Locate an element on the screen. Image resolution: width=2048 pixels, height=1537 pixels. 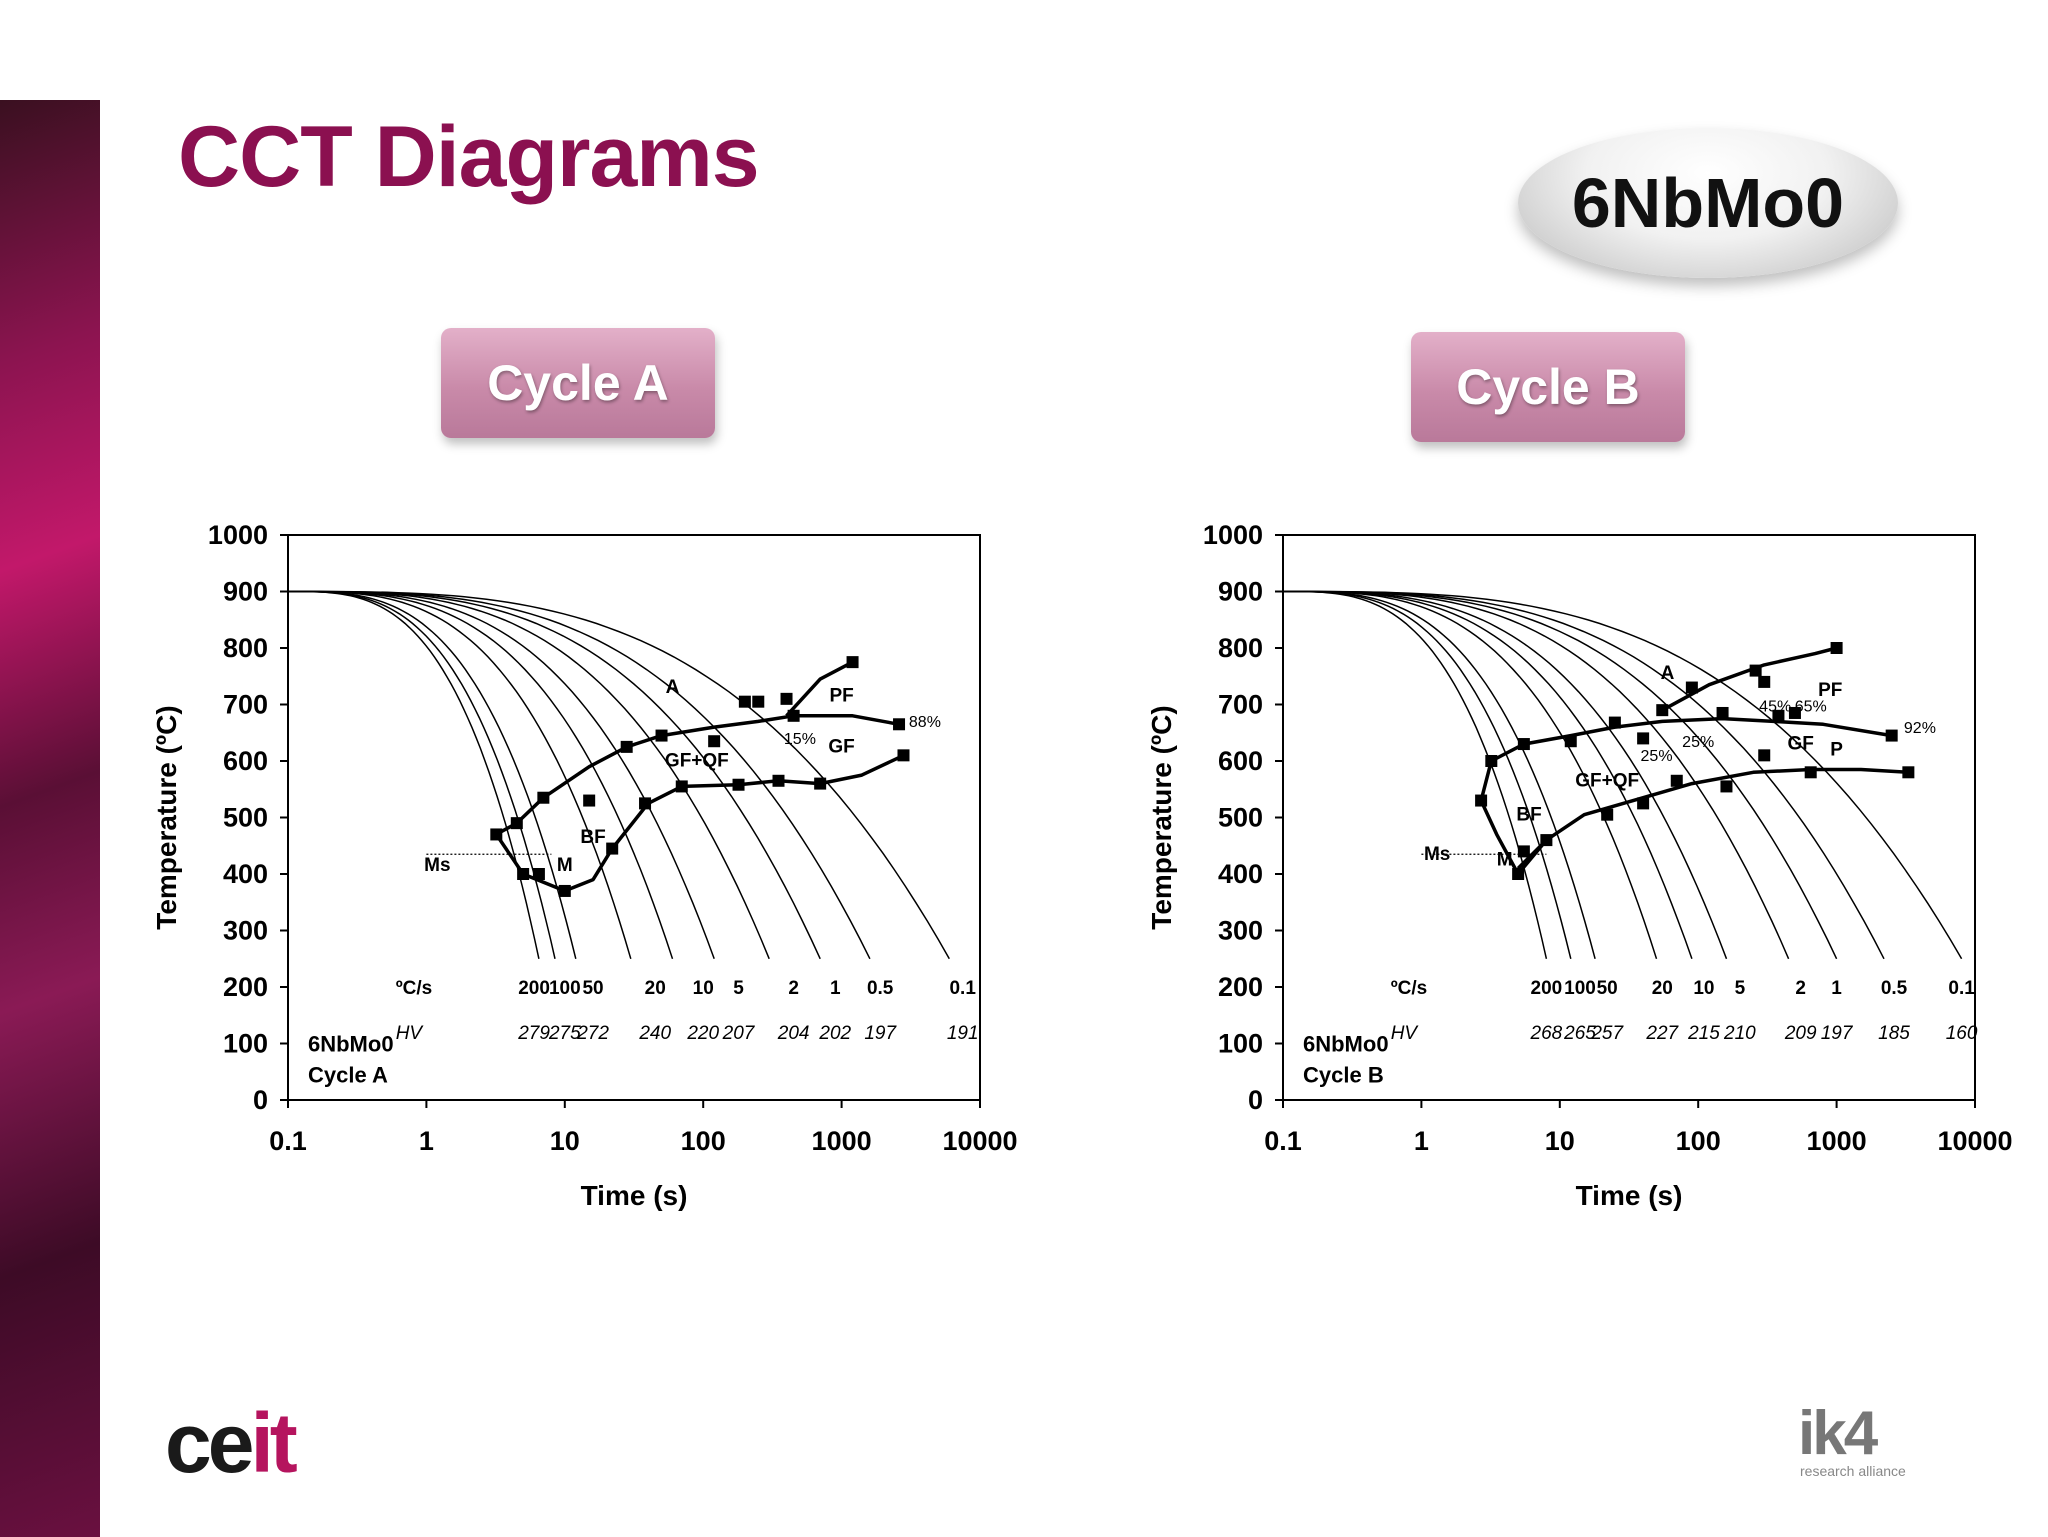
x-tick-label: 100 is located at coordinates (703, 1141).